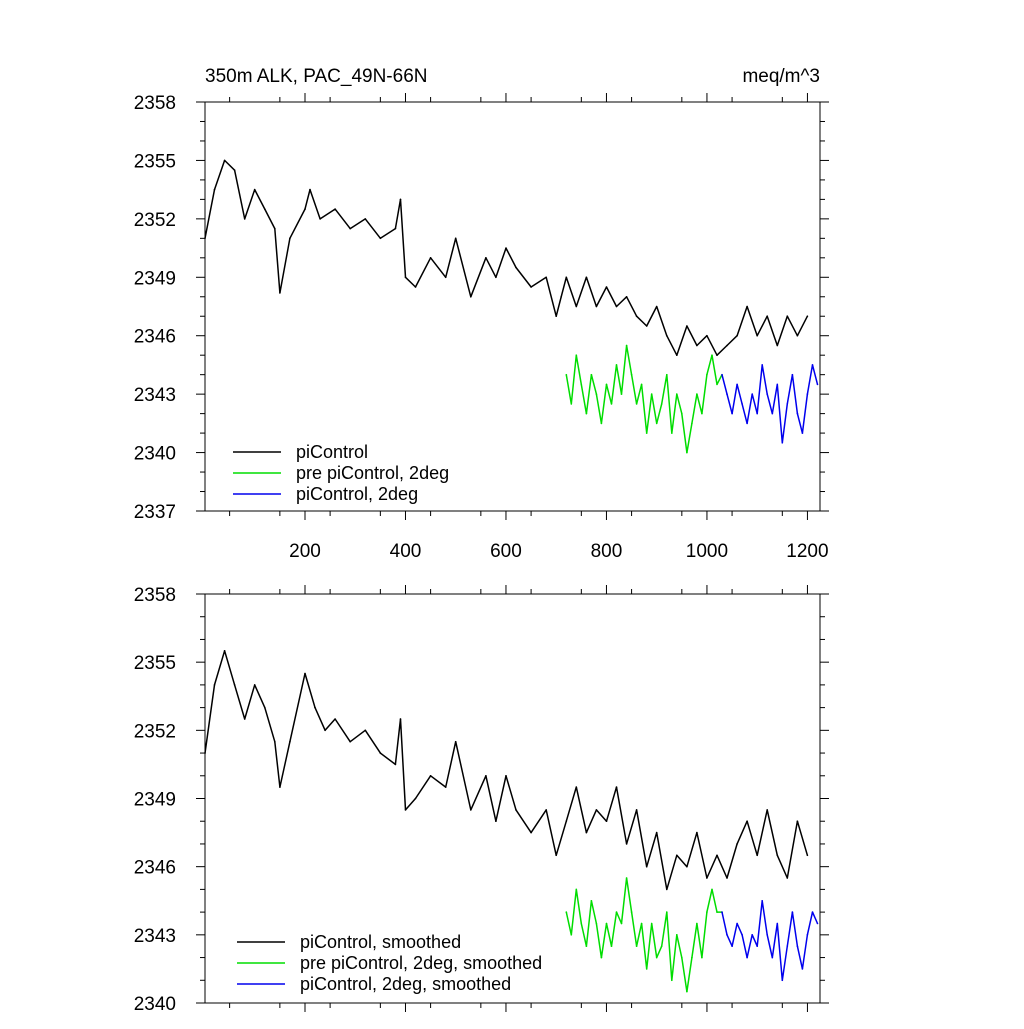  I want to click on y-tick-label: 2352, so click(155, 731).